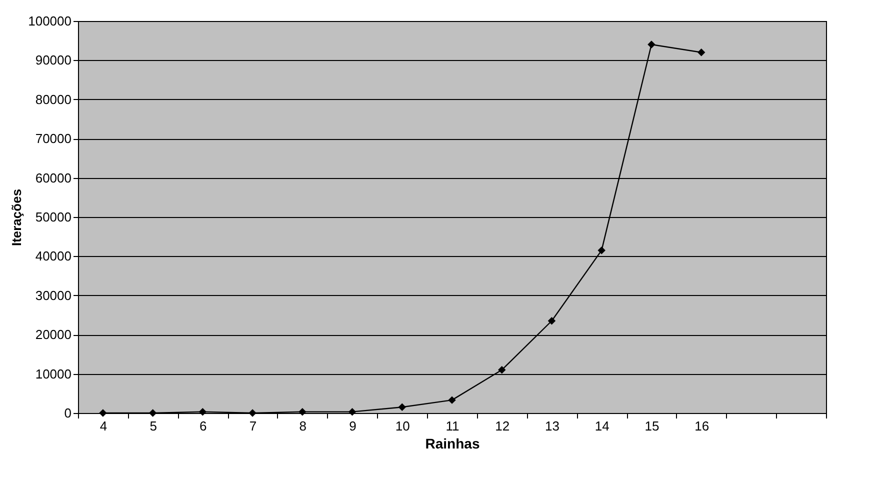 This screenshot has height=499, width=877. I want to click on y-tick-label: 0, so click(68, 413).